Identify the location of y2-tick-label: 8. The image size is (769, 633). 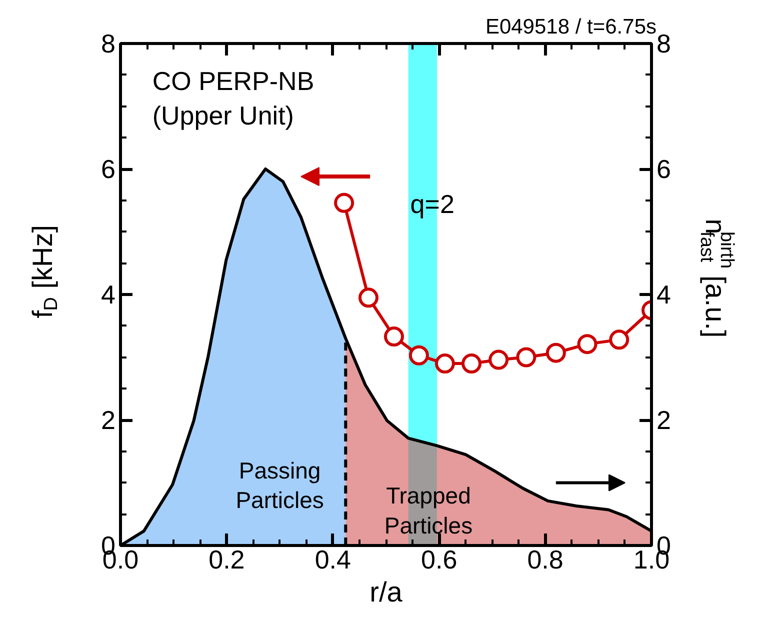
(663, 43).